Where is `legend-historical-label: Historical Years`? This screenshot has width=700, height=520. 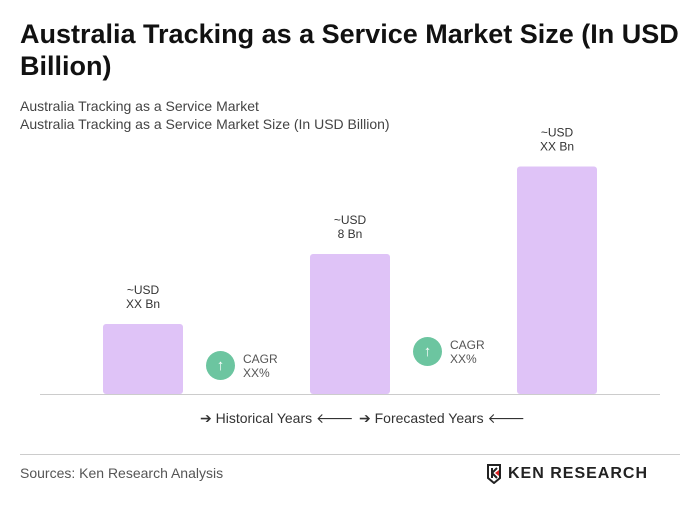 legend-historical-label: Historical Years is located at coordinates (264, 418).